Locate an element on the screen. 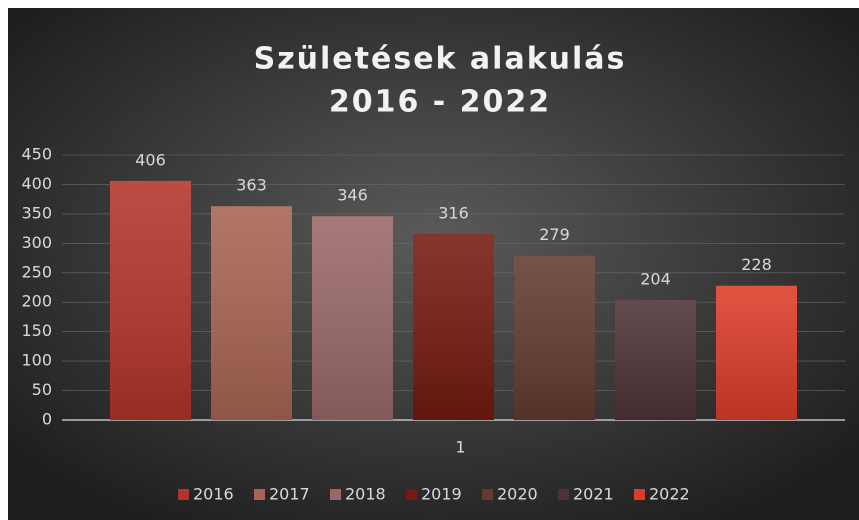 The width and height of the screenshot is (859, 520). legend-label: 2017 is located at coordinates (289, 494).